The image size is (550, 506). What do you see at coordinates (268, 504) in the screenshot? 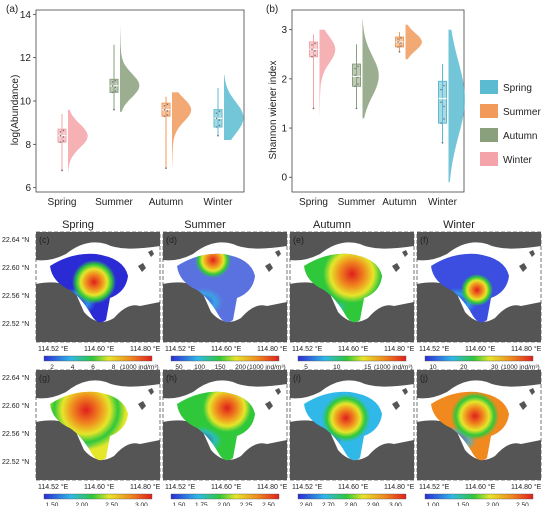
I see `colorbar-tick: 2.50` at bounding box center [268, 504].